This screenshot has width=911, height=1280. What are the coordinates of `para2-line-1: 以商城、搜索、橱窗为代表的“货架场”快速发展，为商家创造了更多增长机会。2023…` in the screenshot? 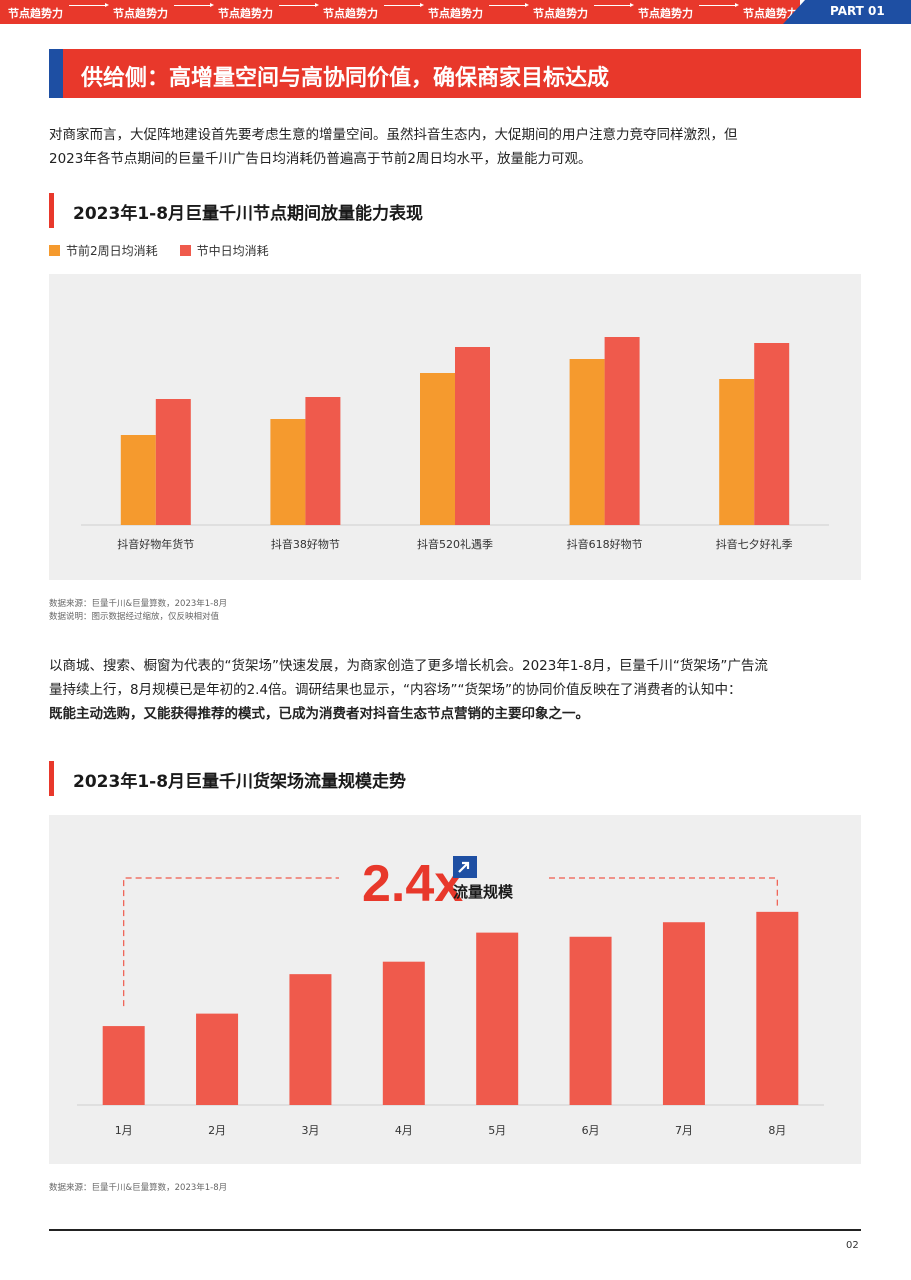 It's located at (408, 666).